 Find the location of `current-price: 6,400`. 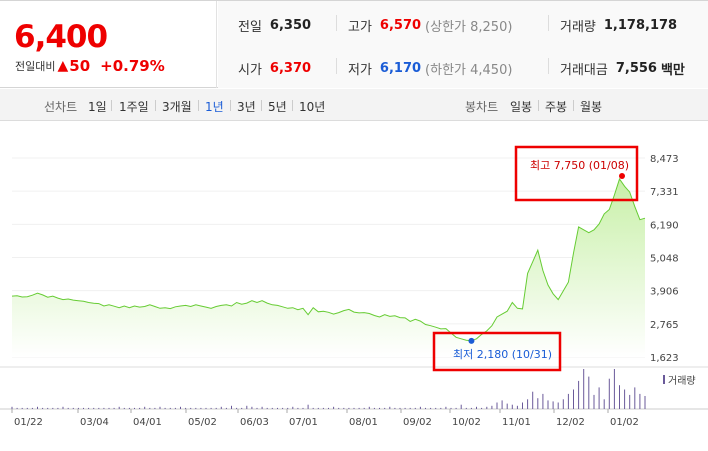

current-price: 6,400 is located at coordinates (61, 37).